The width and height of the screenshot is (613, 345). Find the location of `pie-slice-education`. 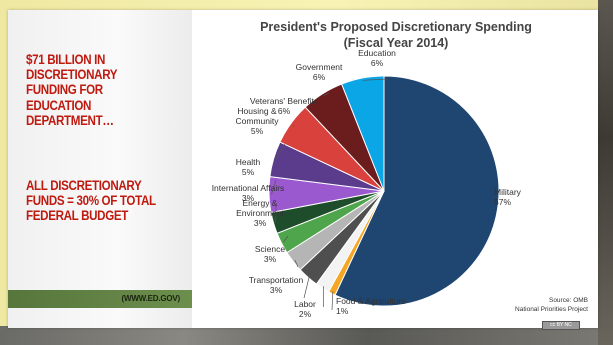

pie-slice-education is located at coordinates (363, 133).